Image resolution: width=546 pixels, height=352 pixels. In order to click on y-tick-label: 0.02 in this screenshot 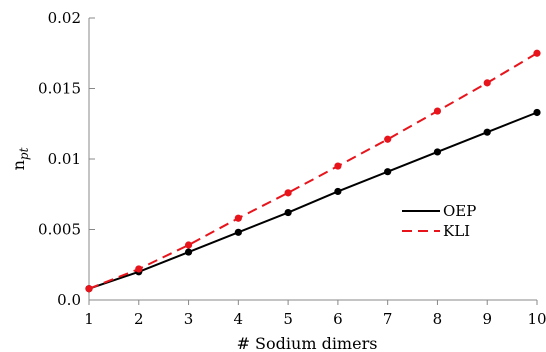, I will do `click(64, 18)`.